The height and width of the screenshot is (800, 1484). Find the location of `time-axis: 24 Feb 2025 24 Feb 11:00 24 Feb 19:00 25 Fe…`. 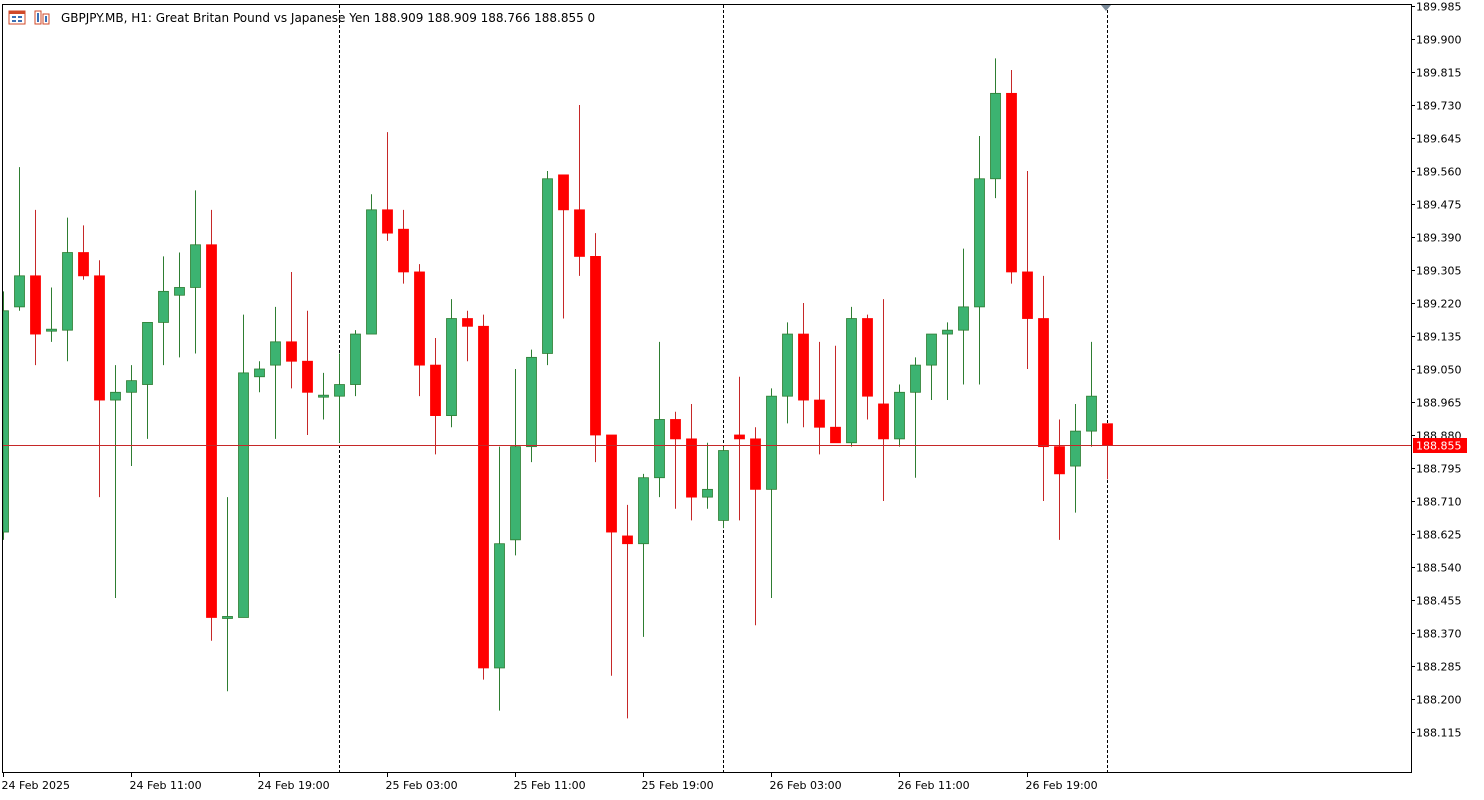

time-axis: 24 Feb 2025 24 Feb 11:00 24 Feb 19:00 25 Fe… is located at coordinates (550, 782).